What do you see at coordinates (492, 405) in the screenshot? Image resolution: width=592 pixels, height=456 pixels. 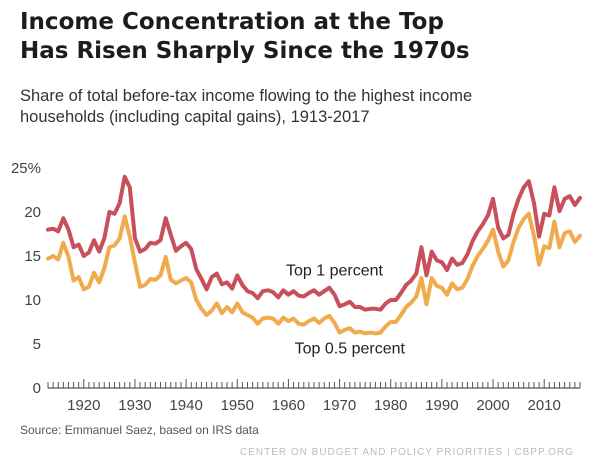 I see `x-tick-label: 2000` at bounding box center [492, 405].